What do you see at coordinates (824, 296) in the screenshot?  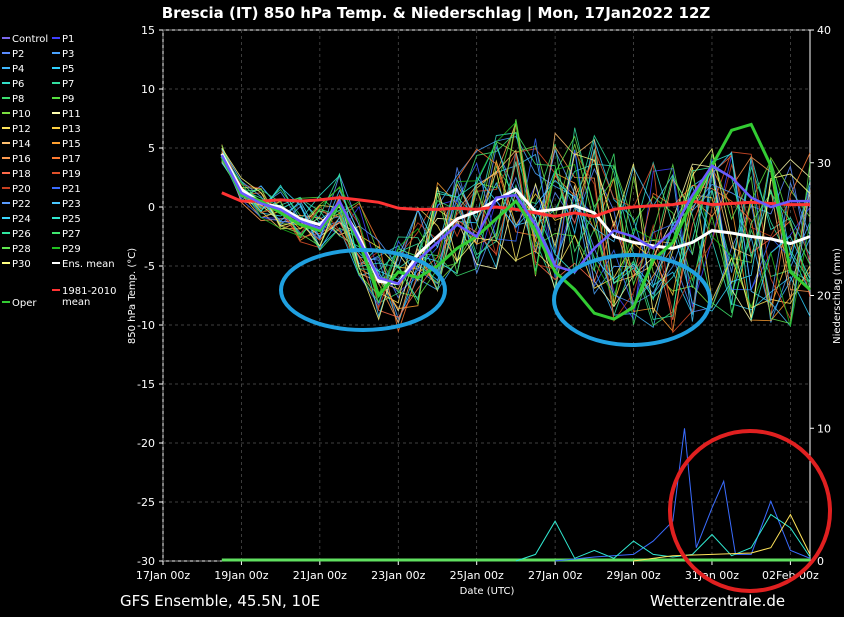 I see `y-tick-label-right: 20` at bounding box center [824, 296].